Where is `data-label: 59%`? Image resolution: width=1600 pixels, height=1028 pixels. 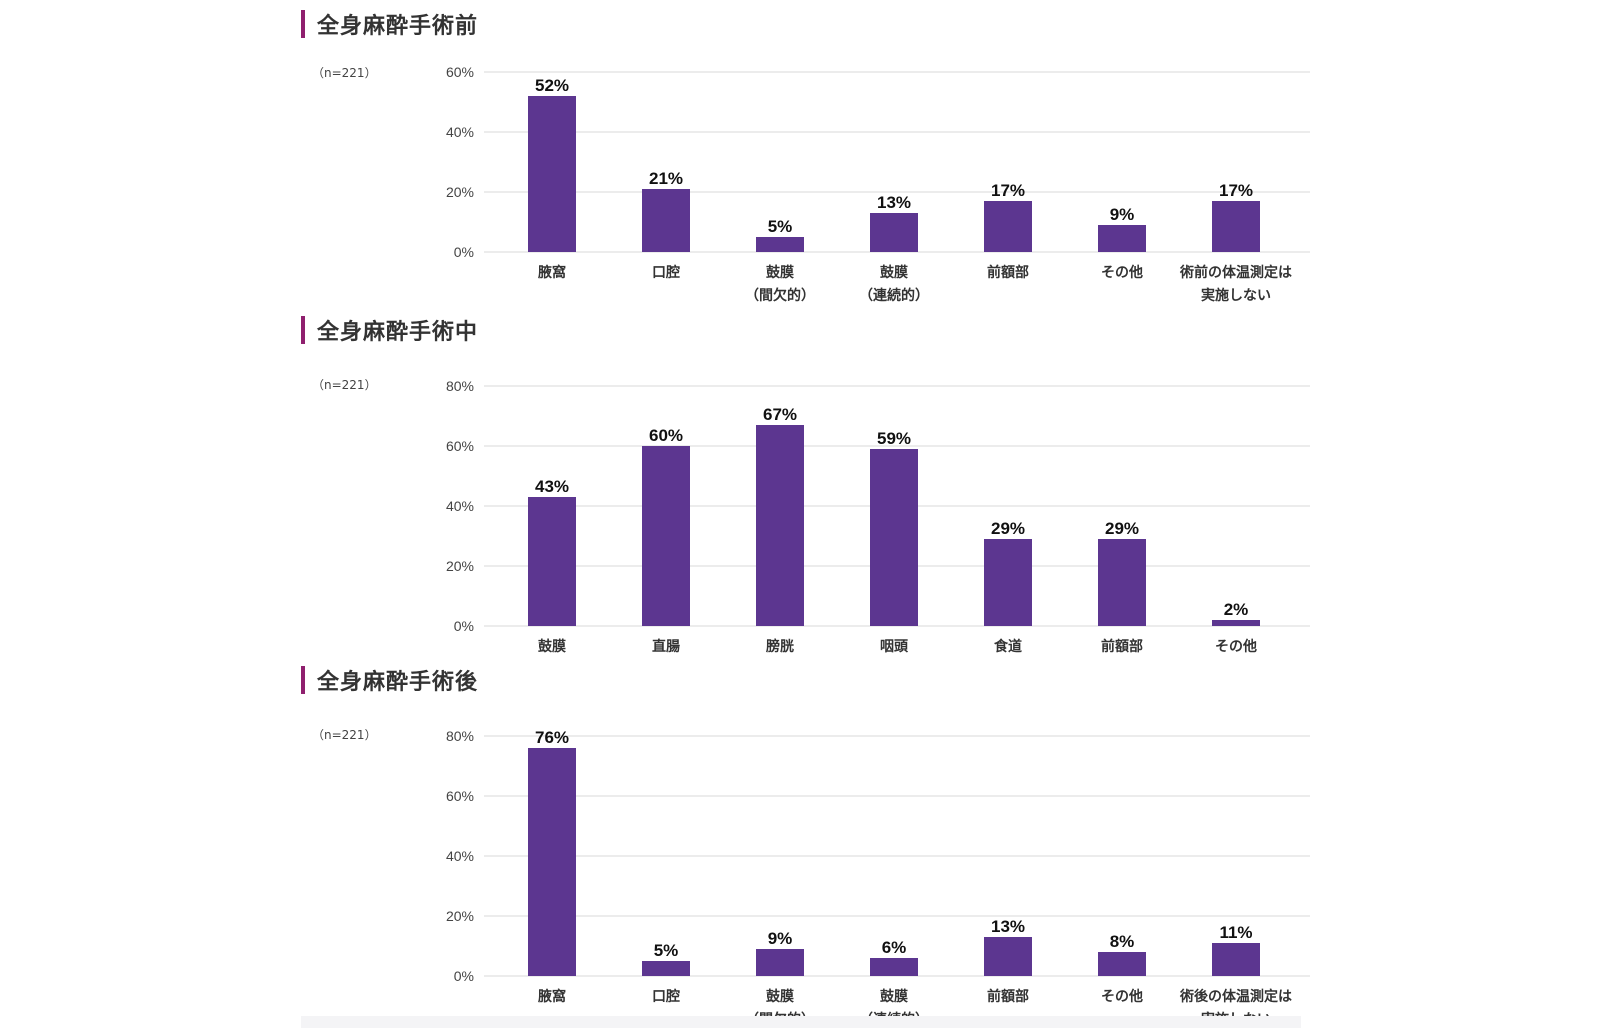
data-label: 59% is located at coordinates (894, 438).